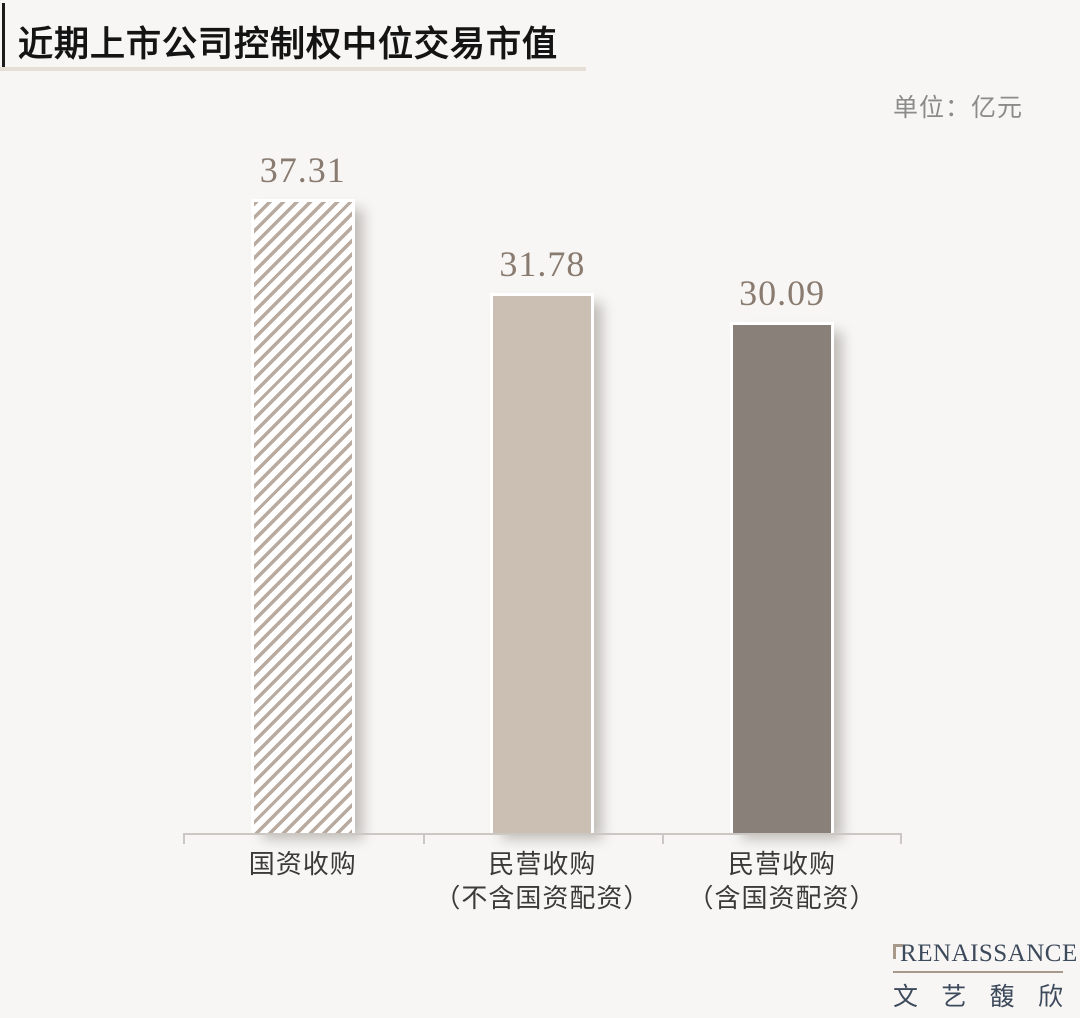 The image size is (1080, 1018). Describe the element at coordinates (542, 263) in the screenshot. I see `bar-value-label: 31.78` at that location.